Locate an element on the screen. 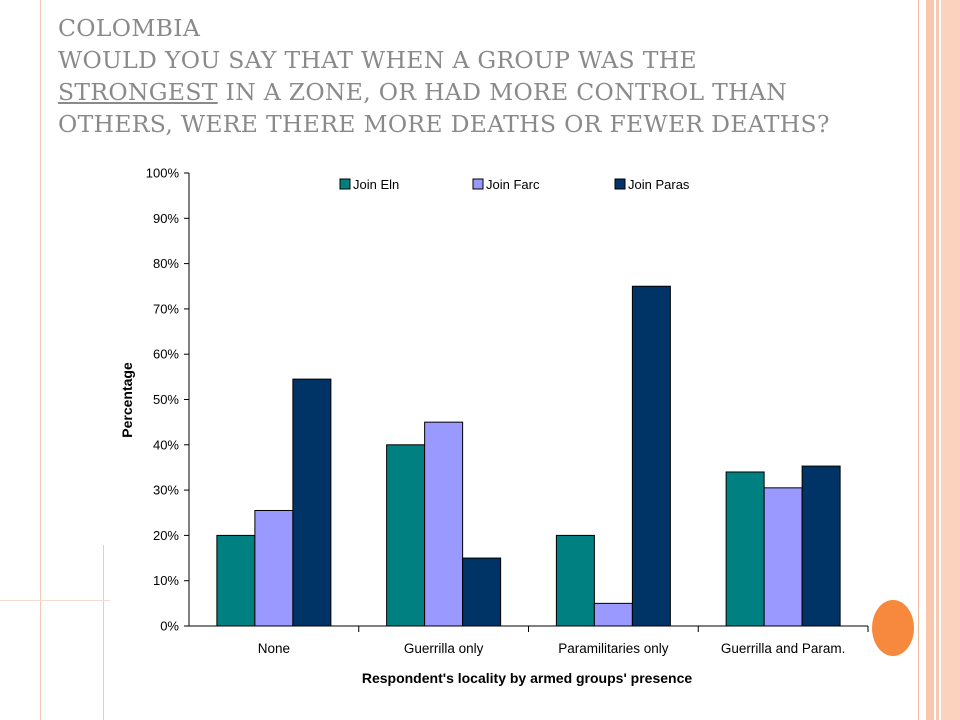 Image resolution: width=960 pixels, height=720 pixels. y-tick-label: 0% is located at coordinates (169, 626).